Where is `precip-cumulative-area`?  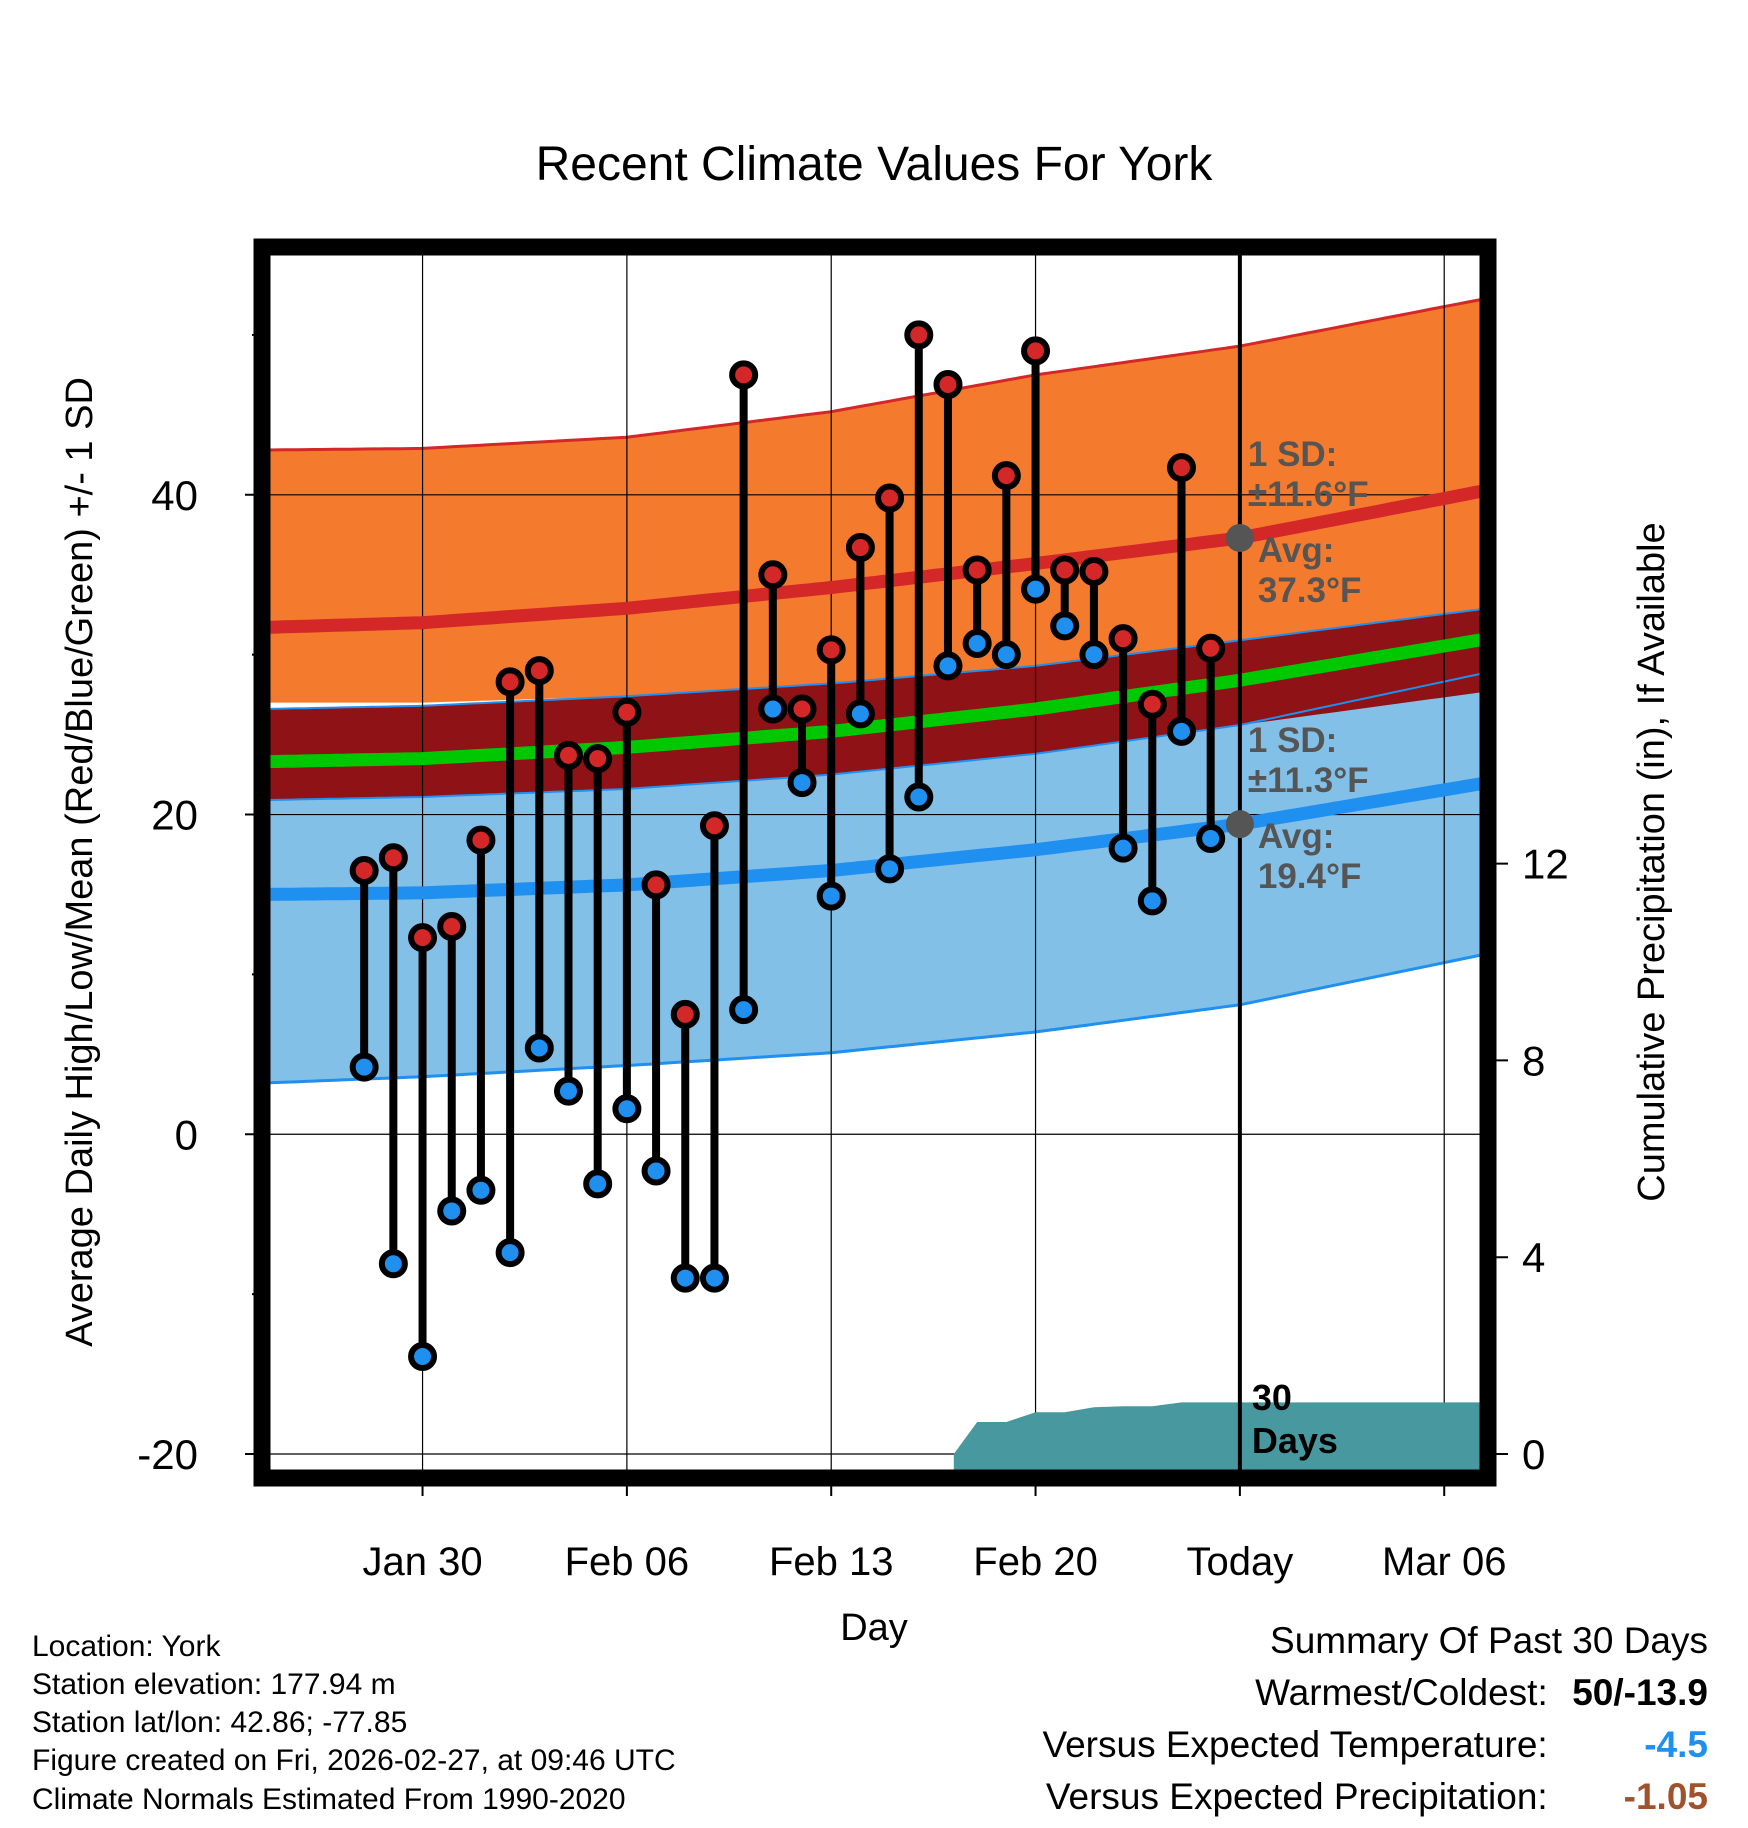
precip-cumulative-area is located at coordinates (1220, 1440).